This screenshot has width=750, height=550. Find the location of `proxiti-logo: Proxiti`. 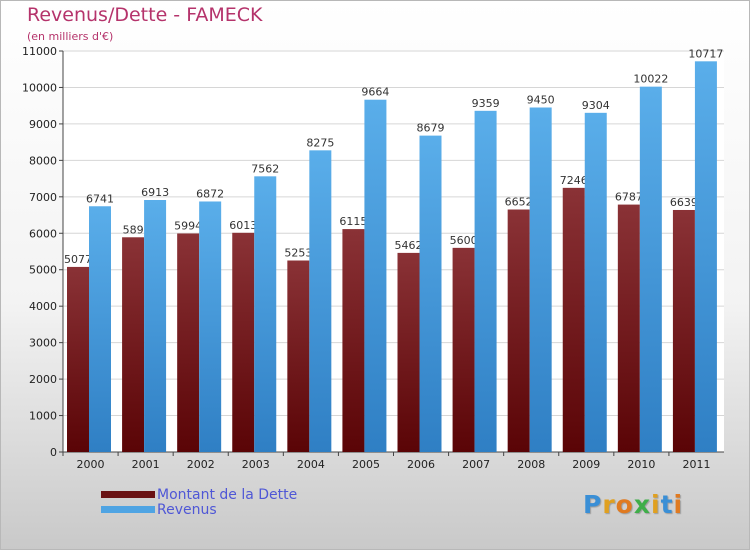

proxiti-logo: Proxiti is located at coordinates (633, 504).